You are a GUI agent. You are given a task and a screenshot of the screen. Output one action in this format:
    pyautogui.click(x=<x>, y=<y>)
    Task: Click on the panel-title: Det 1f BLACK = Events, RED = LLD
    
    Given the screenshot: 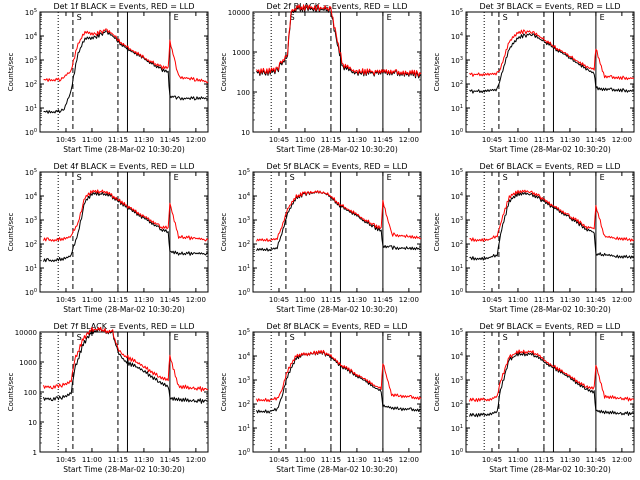 What is the action you would take?
    pyautogui.click(x=123, y=6)
    